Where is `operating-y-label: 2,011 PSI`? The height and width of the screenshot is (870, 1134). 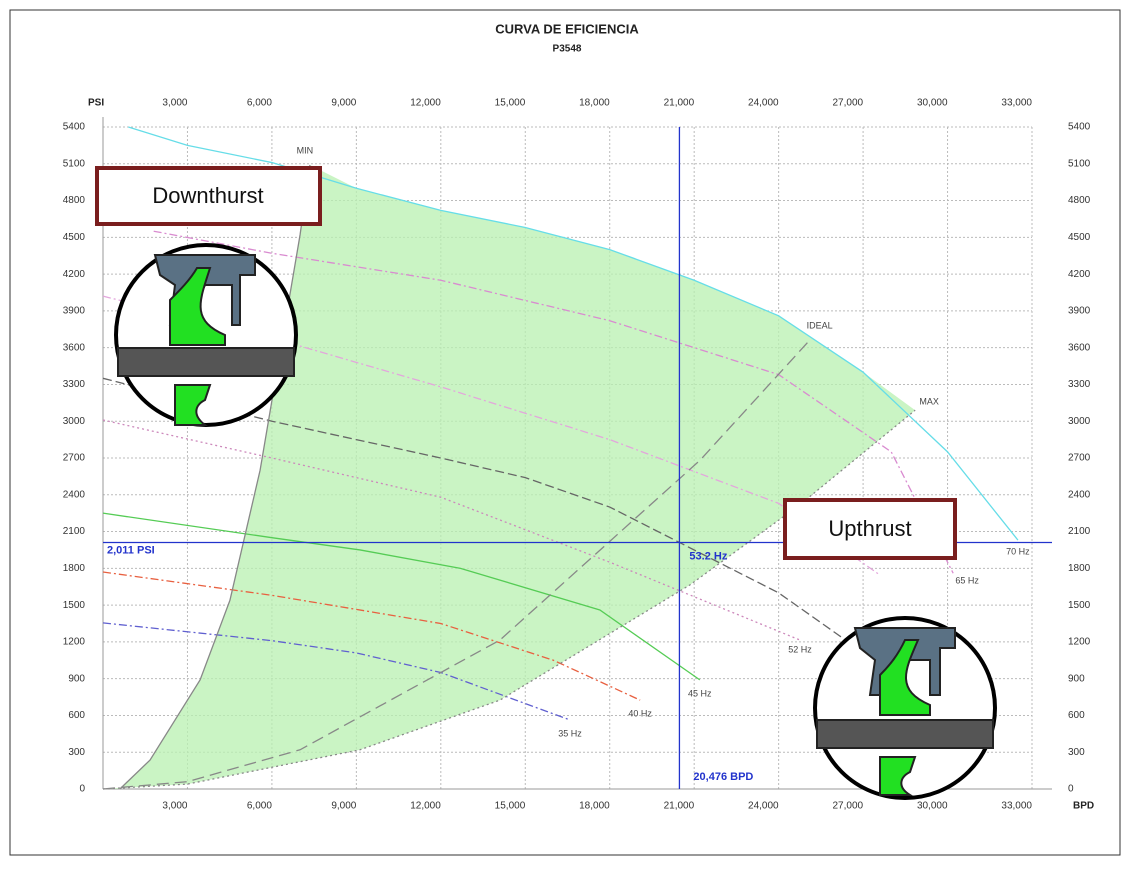
operating-y-label: 2,011 PSI is located at coordinates (131, 550).